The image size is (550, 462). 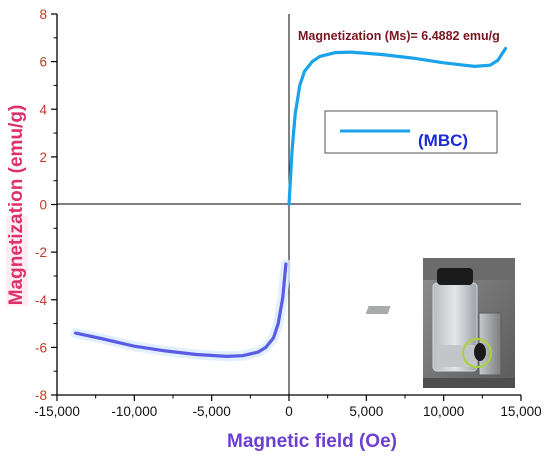 What do you see at coordinates (181, 310) in the screenshot?
I see `curve-lower-branch` at bounding box center [181, 310].